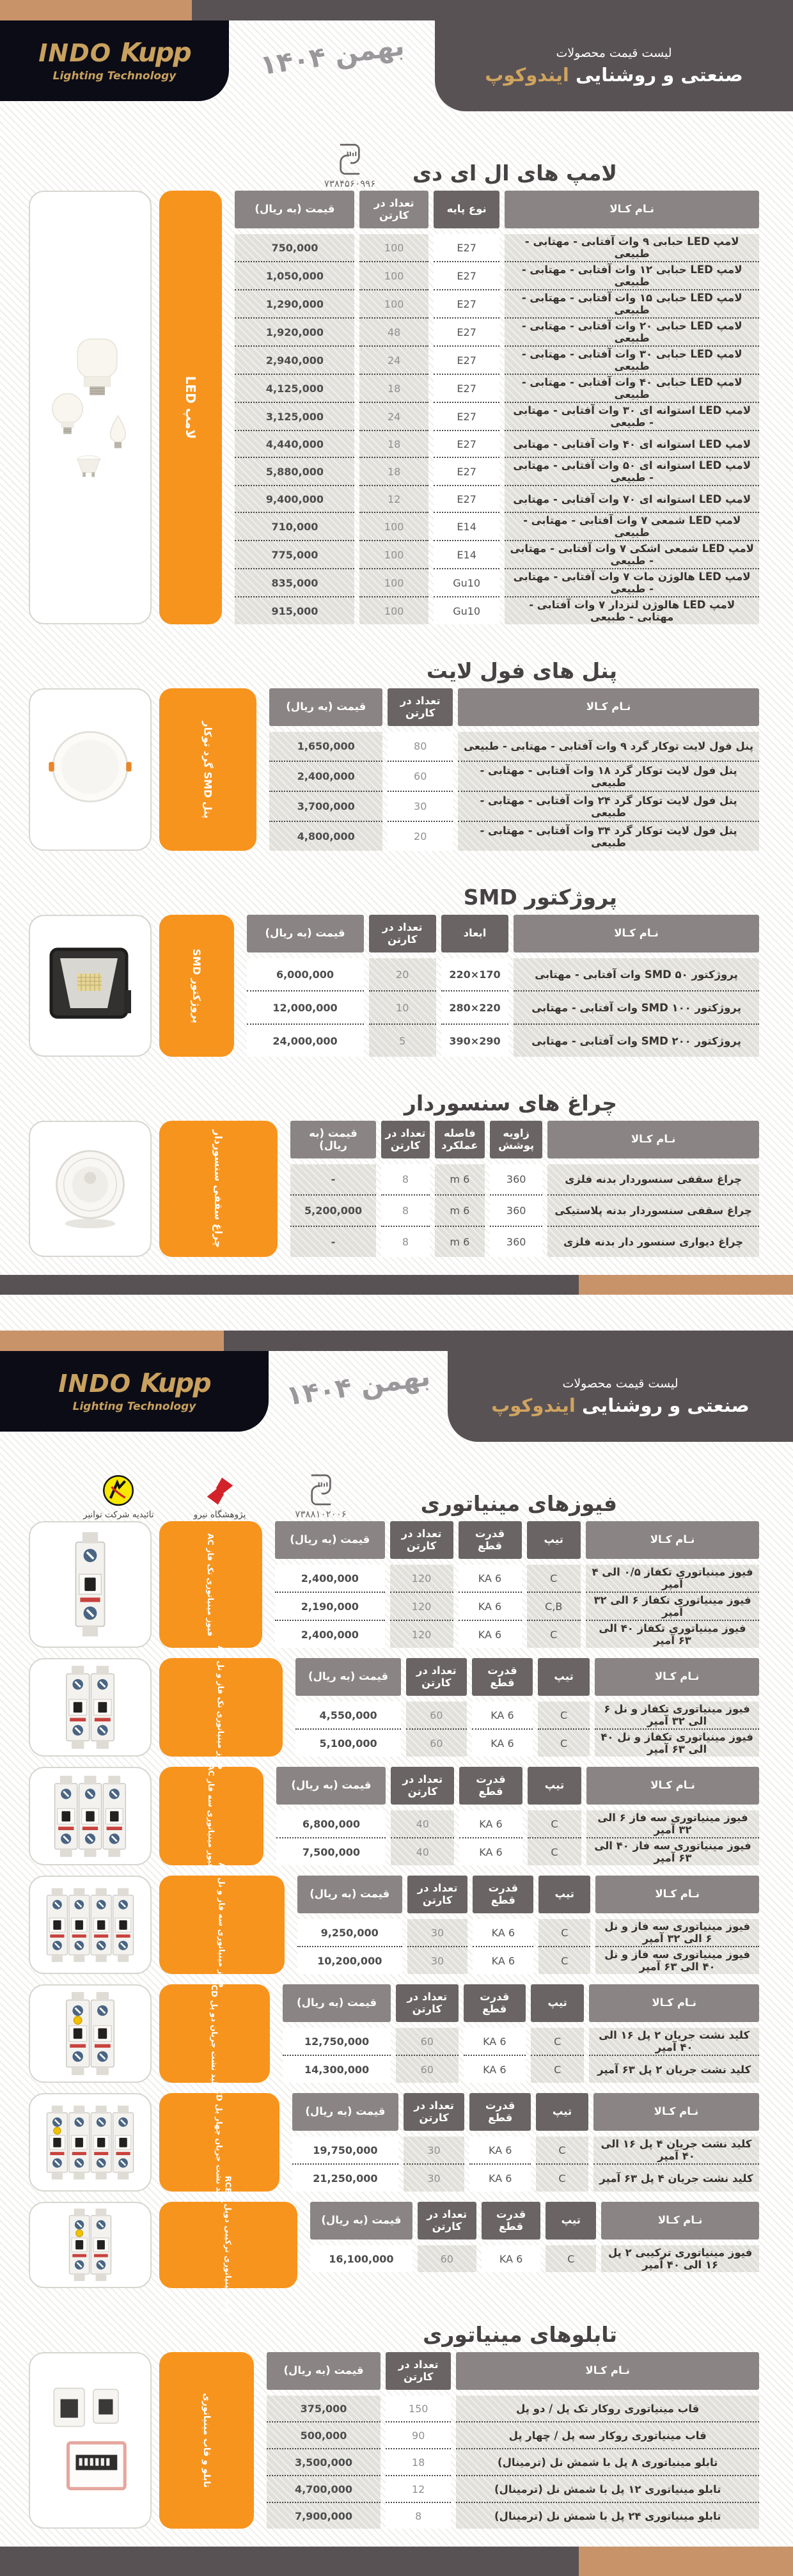 Image resolution: width=793 pixels, height=2576 pixels. I want to click on footer-bar-tan, so click(686, 1285).